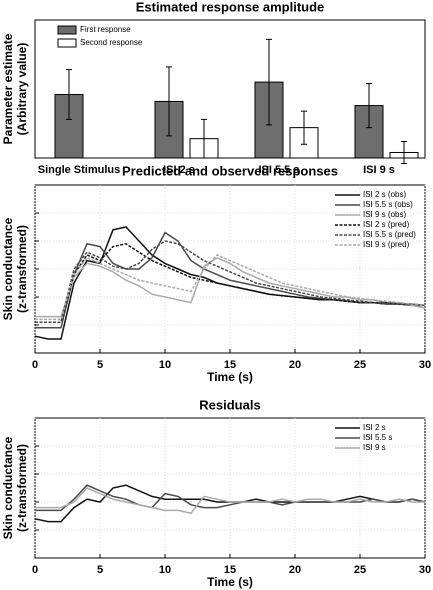  I want to click on chart-title: Predicted and observed responses, so click(230, 170).